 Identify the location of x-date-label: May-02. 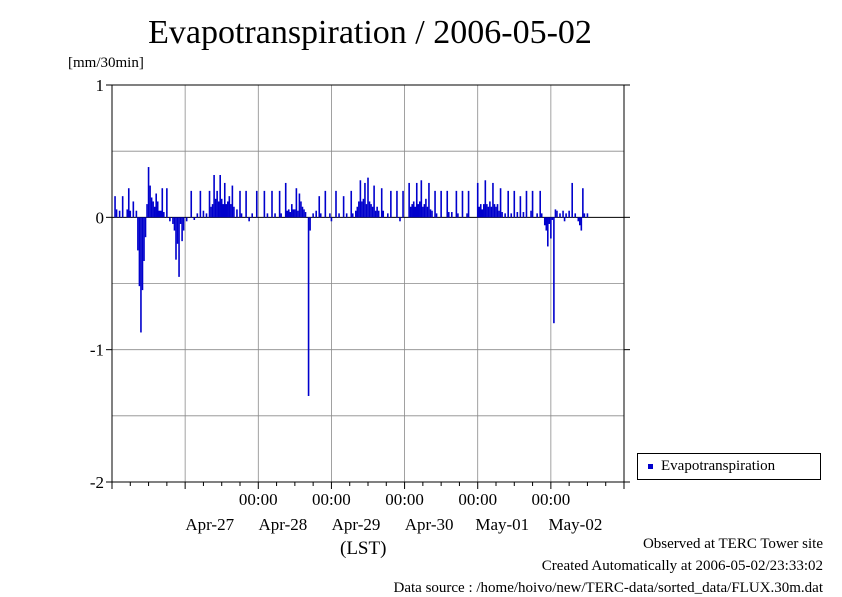
(576, 524).